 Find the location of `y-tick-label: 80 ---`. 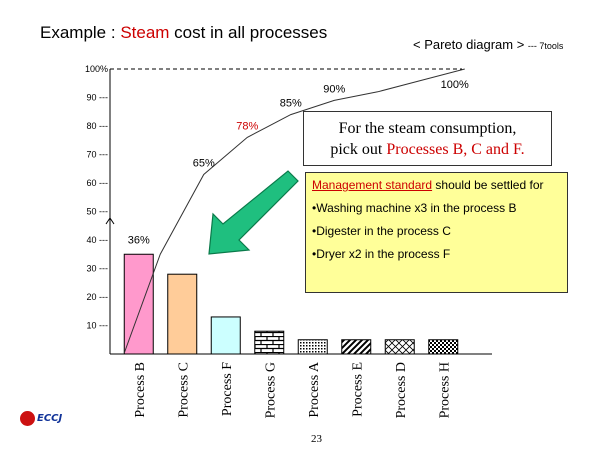

y-tick-label: 80 --- is located at coordinates (97, 126).